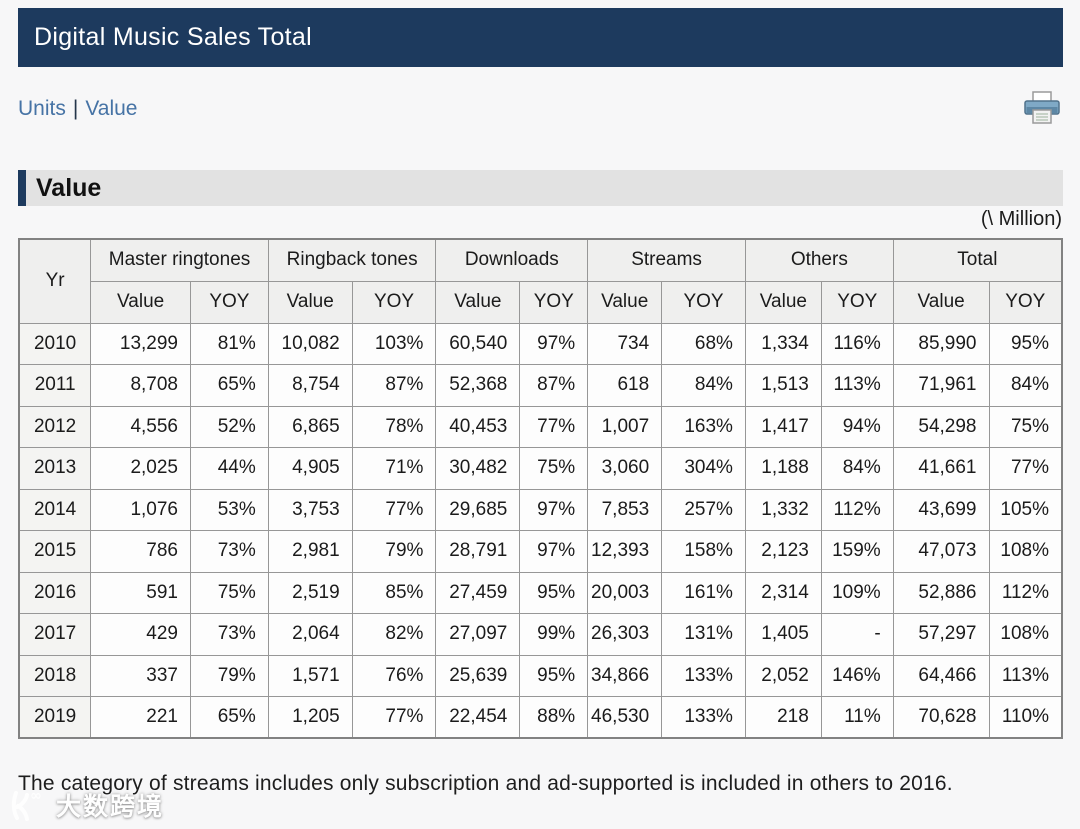 This screenshot has width=1080, height=829. Describe the element at coordinates (625, 592) in the screenshot. I see `value-cell: 20,003` at that location.